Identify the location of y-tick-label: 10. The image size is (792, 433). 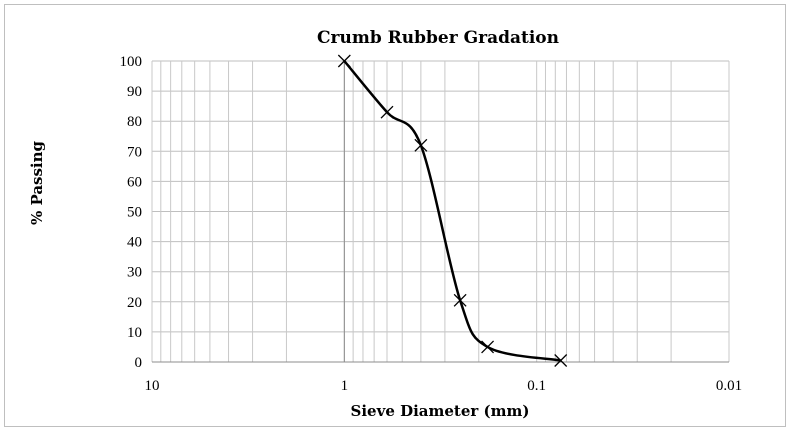
(134, 333).